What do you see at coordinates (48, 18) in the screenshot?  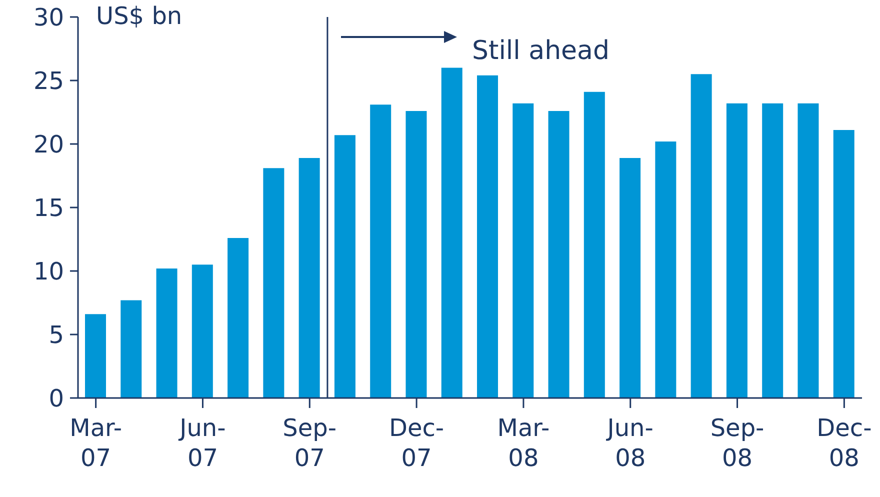 I see `y-tick-label: 30` at bounding box center [48, 18].